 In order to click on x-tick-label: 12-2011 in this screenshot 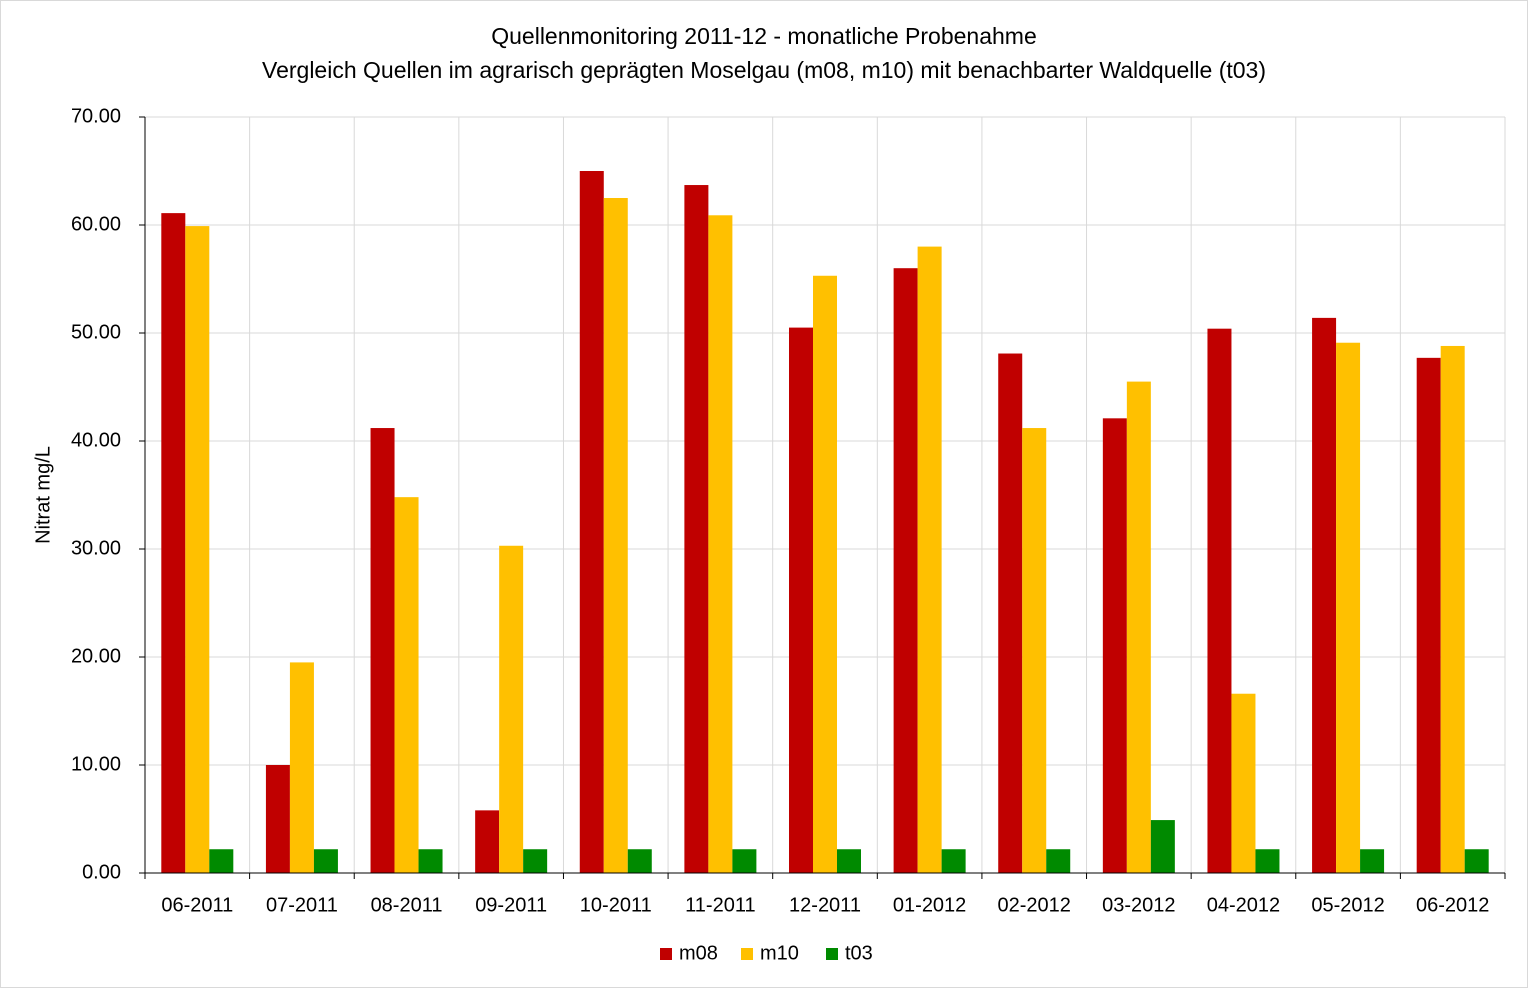, I will do `click(825, 905)`.